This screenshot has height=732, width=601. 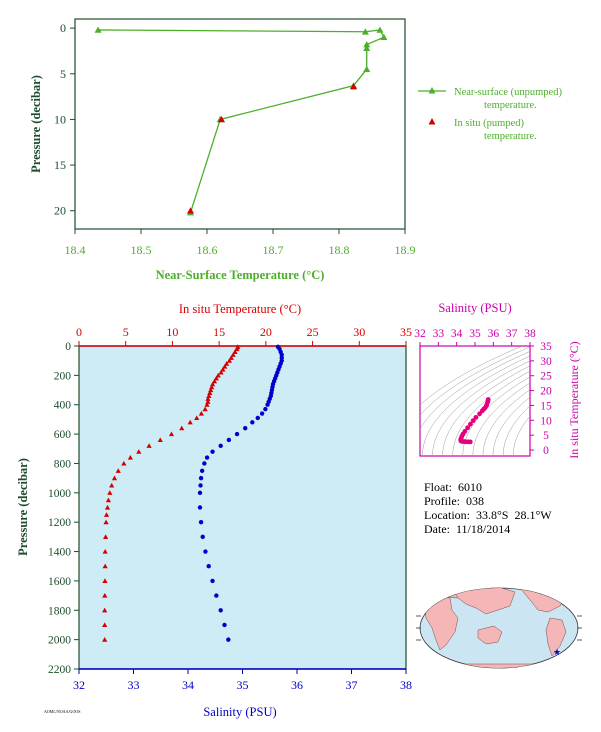 I want to click on pressure-tick-label: 0, so click(x=68, y=347).